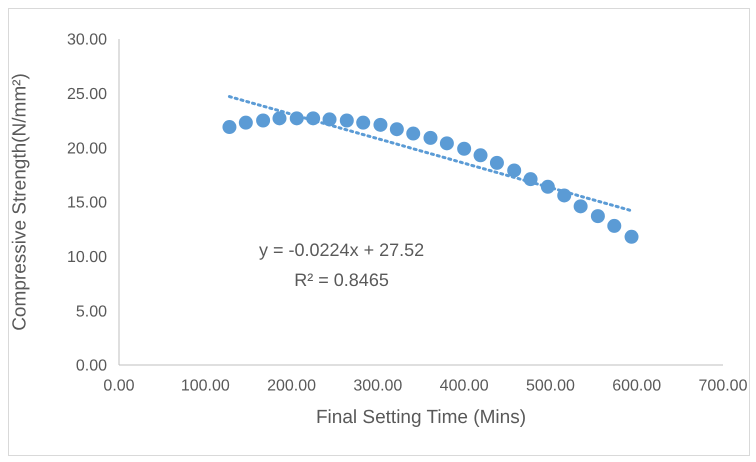 The height and width of the screenshot is (462, 756). Describe the element at coordinates (87, 149) in the screenshot. I see `y-tick-label: 20.00` at that location.